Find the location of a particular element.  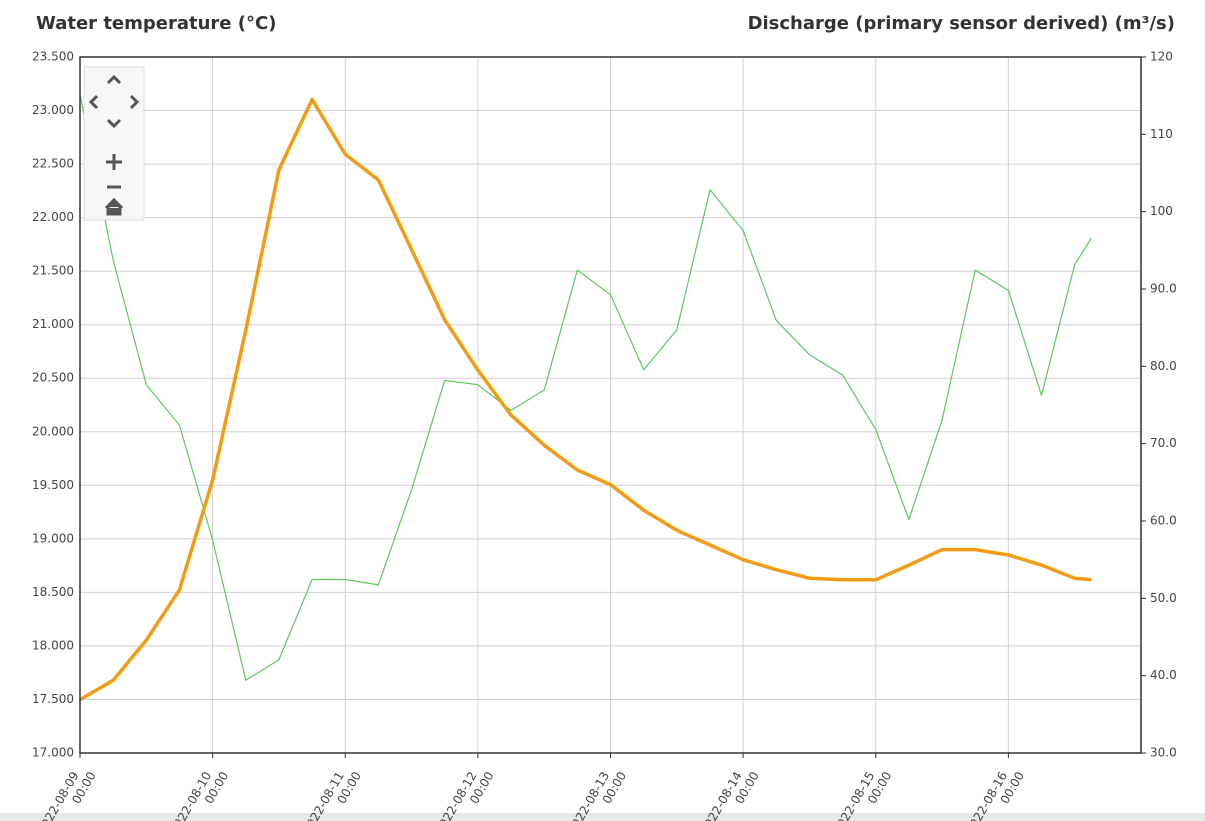

y2-tick-label: 80.0 is located at coordinates (1163, 366).